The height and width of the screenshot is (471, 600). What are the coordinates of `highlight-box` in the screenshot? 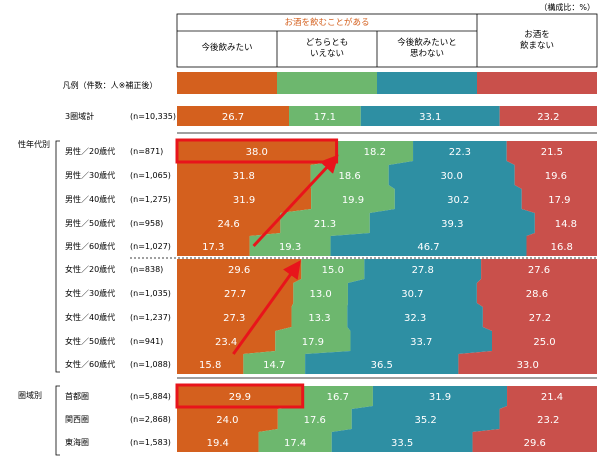 It's located at (240, 396).